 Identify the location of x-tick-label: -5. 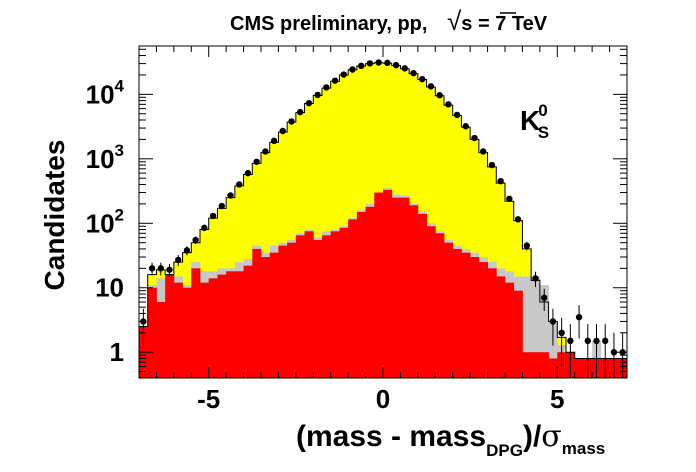
(208, 399).